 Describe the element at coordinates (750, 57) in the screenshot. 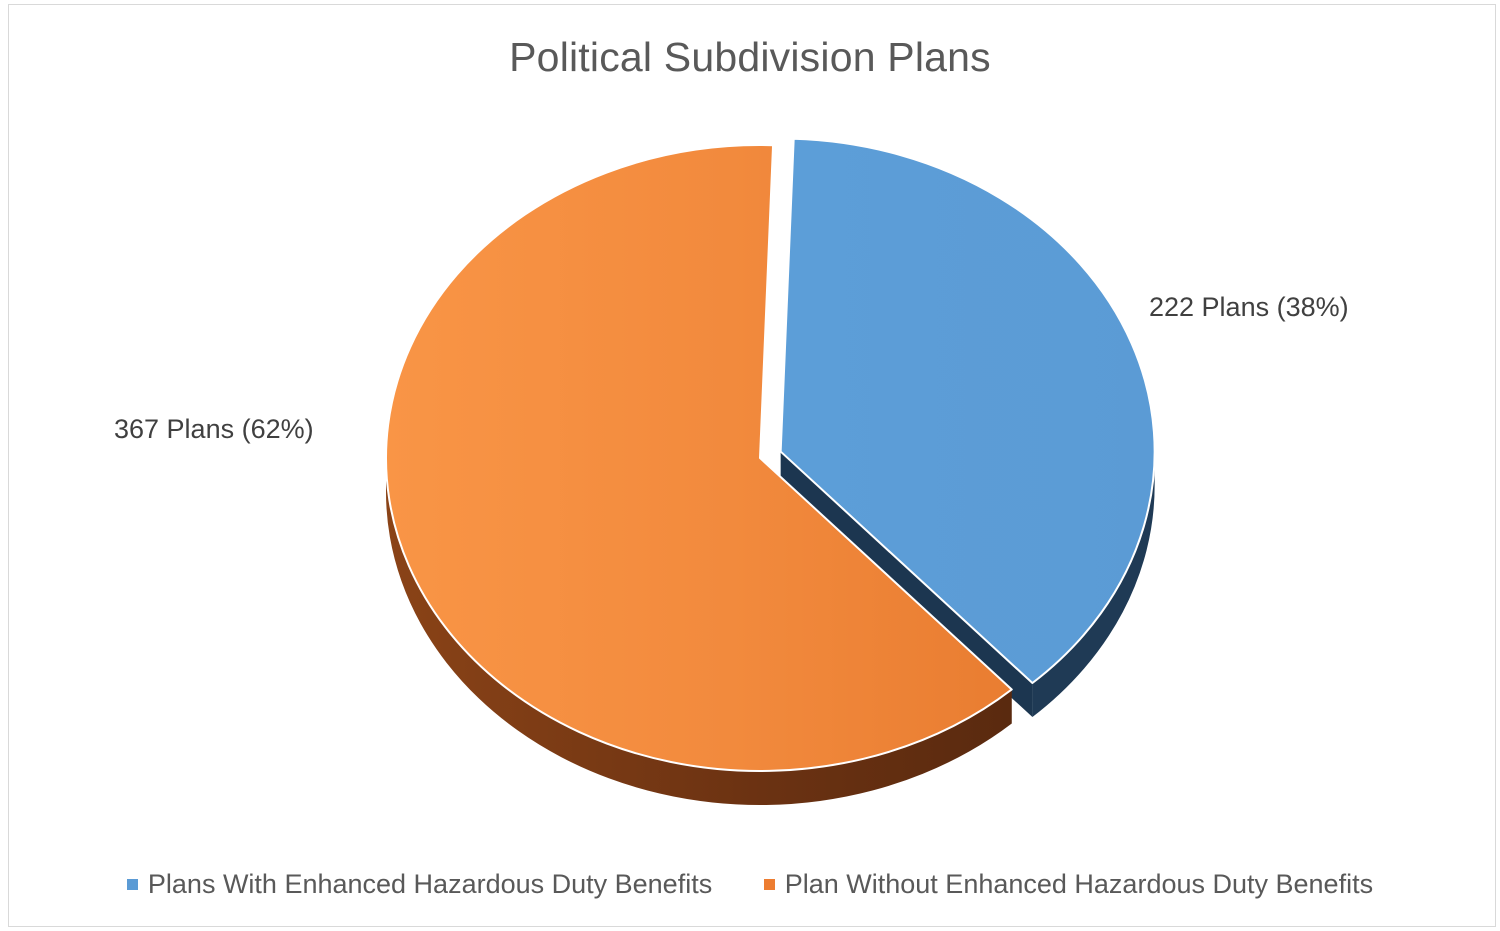

I see `chart-title: Political Subdivision Plans` at that location.